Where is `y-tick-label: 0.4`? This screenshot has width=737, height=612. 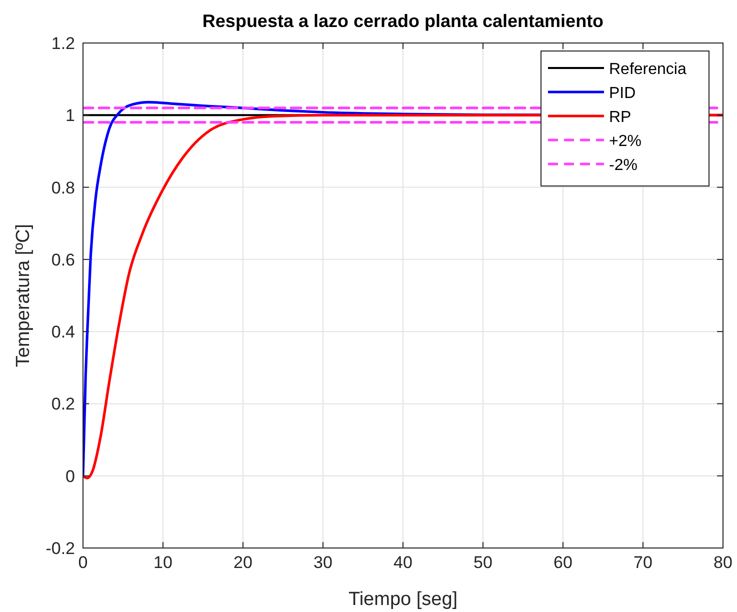 y-tick-label: 0.4 is located at coordinates (63, 332).